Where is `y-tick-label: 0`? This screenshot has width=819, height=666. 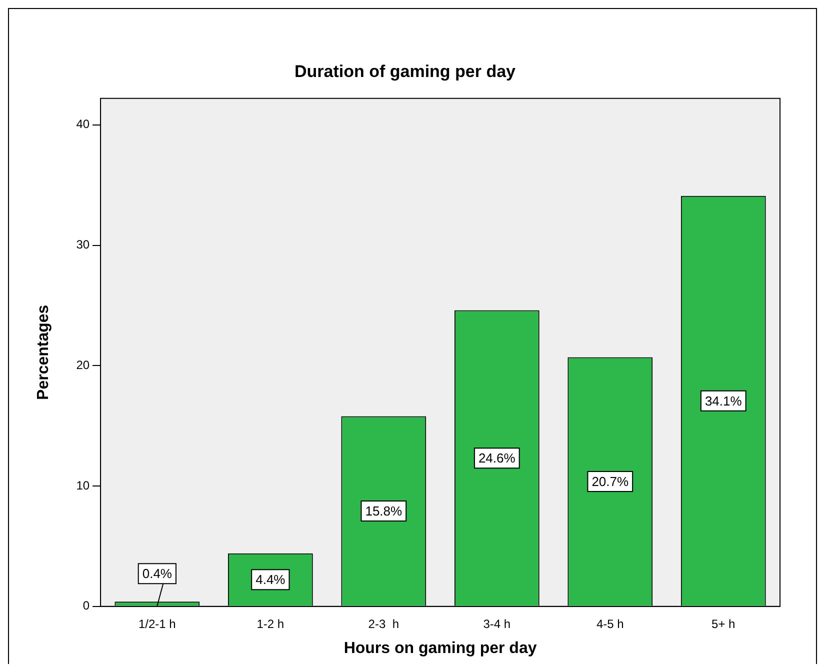 y-tick-label: 0 is located at coordinates (86, 605).